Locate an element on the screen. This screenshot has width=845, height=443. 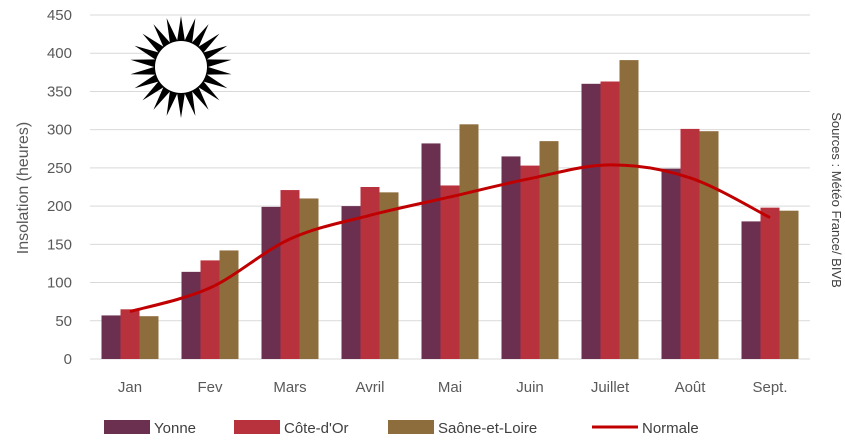
y-tick-label: 150 is located at coordinates (59, 244).